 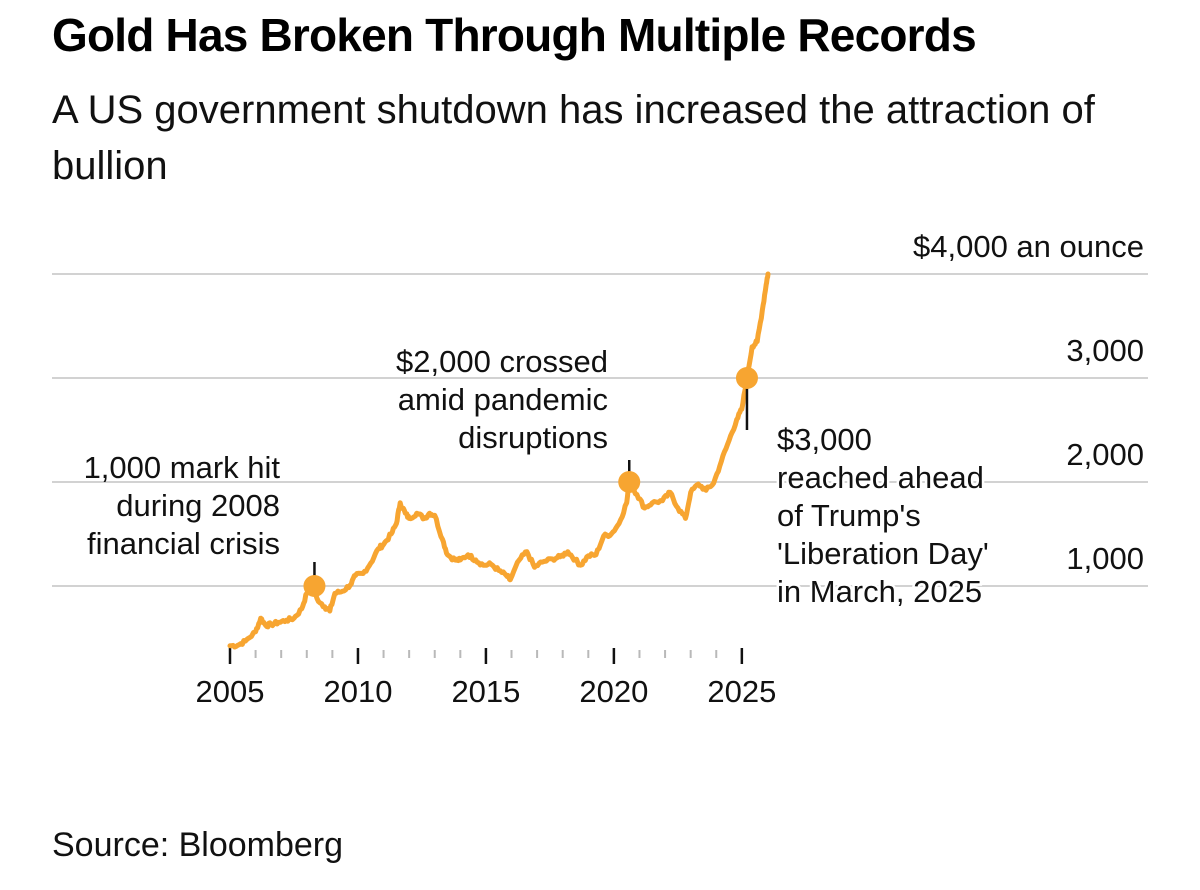 I want to click on chart-title: Gold Has Broken Through Multiple Records, so click(x=514, y=35).